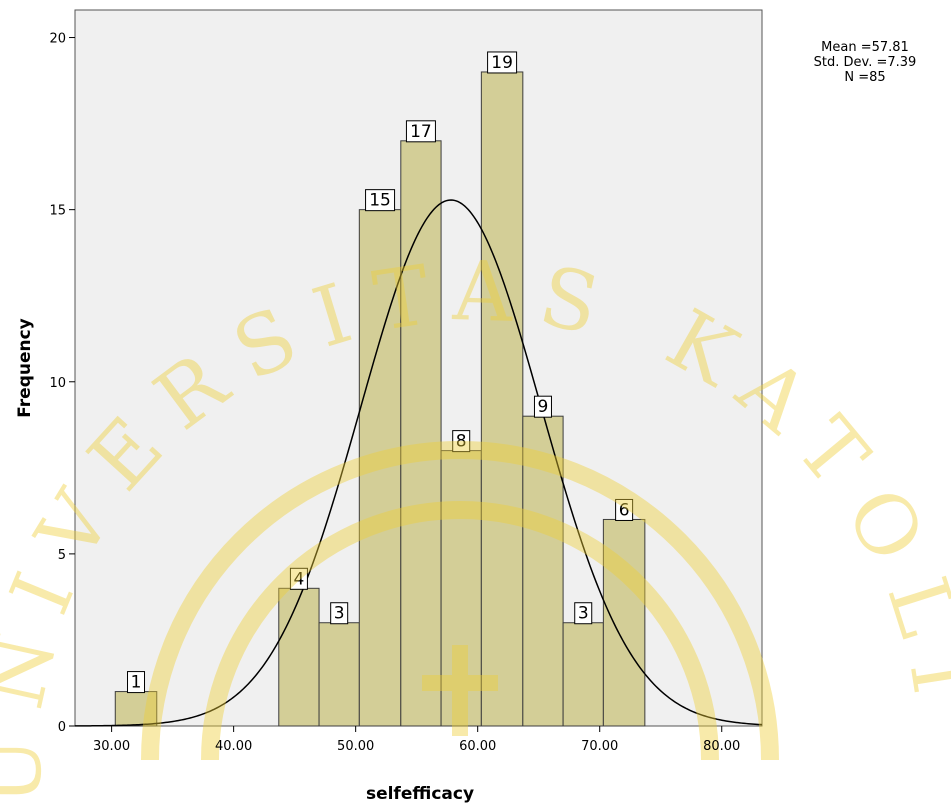 Image resolution: width=951 pixels, height=807 pixels. I want to click on stat-std-dev: Std. Dev. =7.39, so click(865, 62).